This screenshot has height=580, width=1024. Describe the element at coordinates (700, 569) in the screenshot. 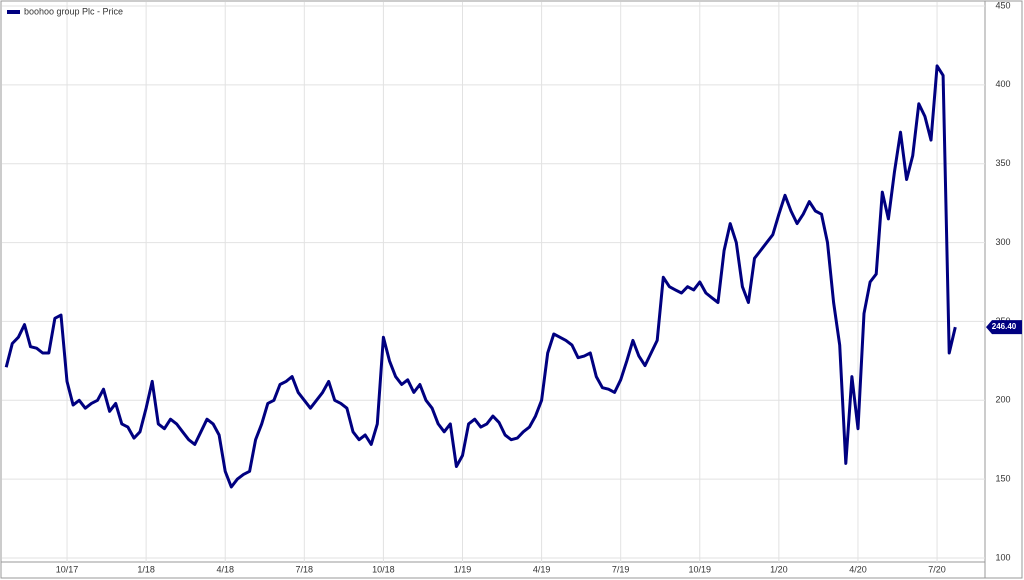

I see `x-tick-label: 10/19` at that location.